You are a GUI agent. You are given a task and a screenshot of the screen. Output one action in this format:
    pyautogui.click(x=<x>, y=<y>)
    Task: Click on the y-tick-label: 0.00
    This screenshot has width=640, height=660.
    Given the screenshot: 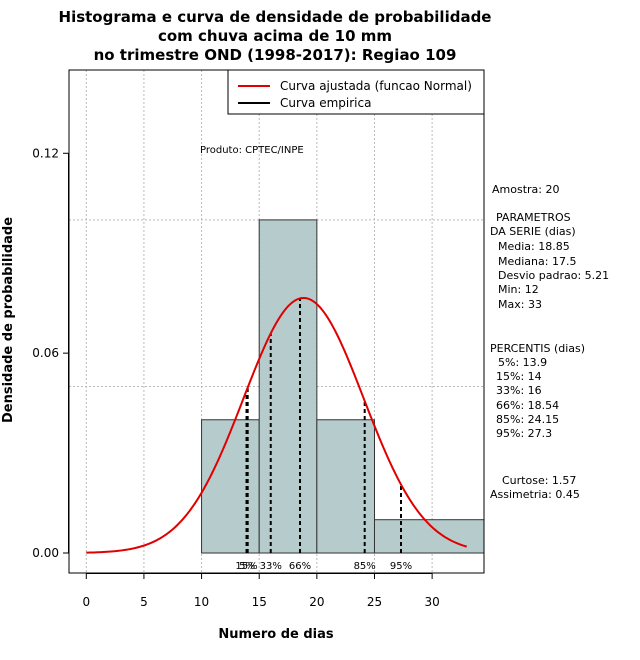 What is the action you would take?
    pyautogui.click(x=45, y=553)
    